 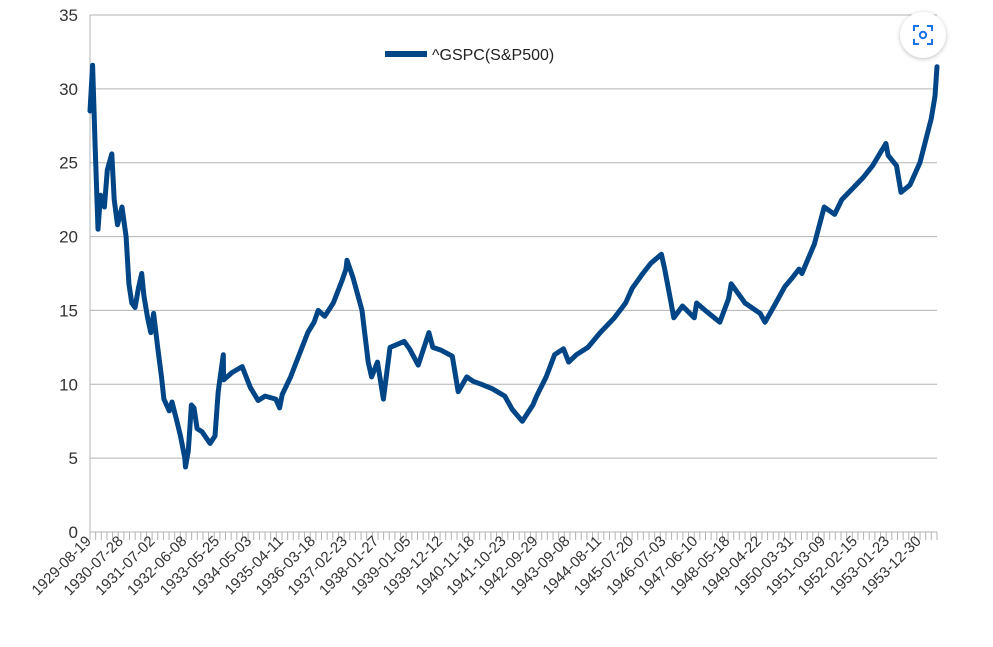 I want to click on y-axis: 0 5 10 15 20 25 30 35, so click(x=75, y=274).